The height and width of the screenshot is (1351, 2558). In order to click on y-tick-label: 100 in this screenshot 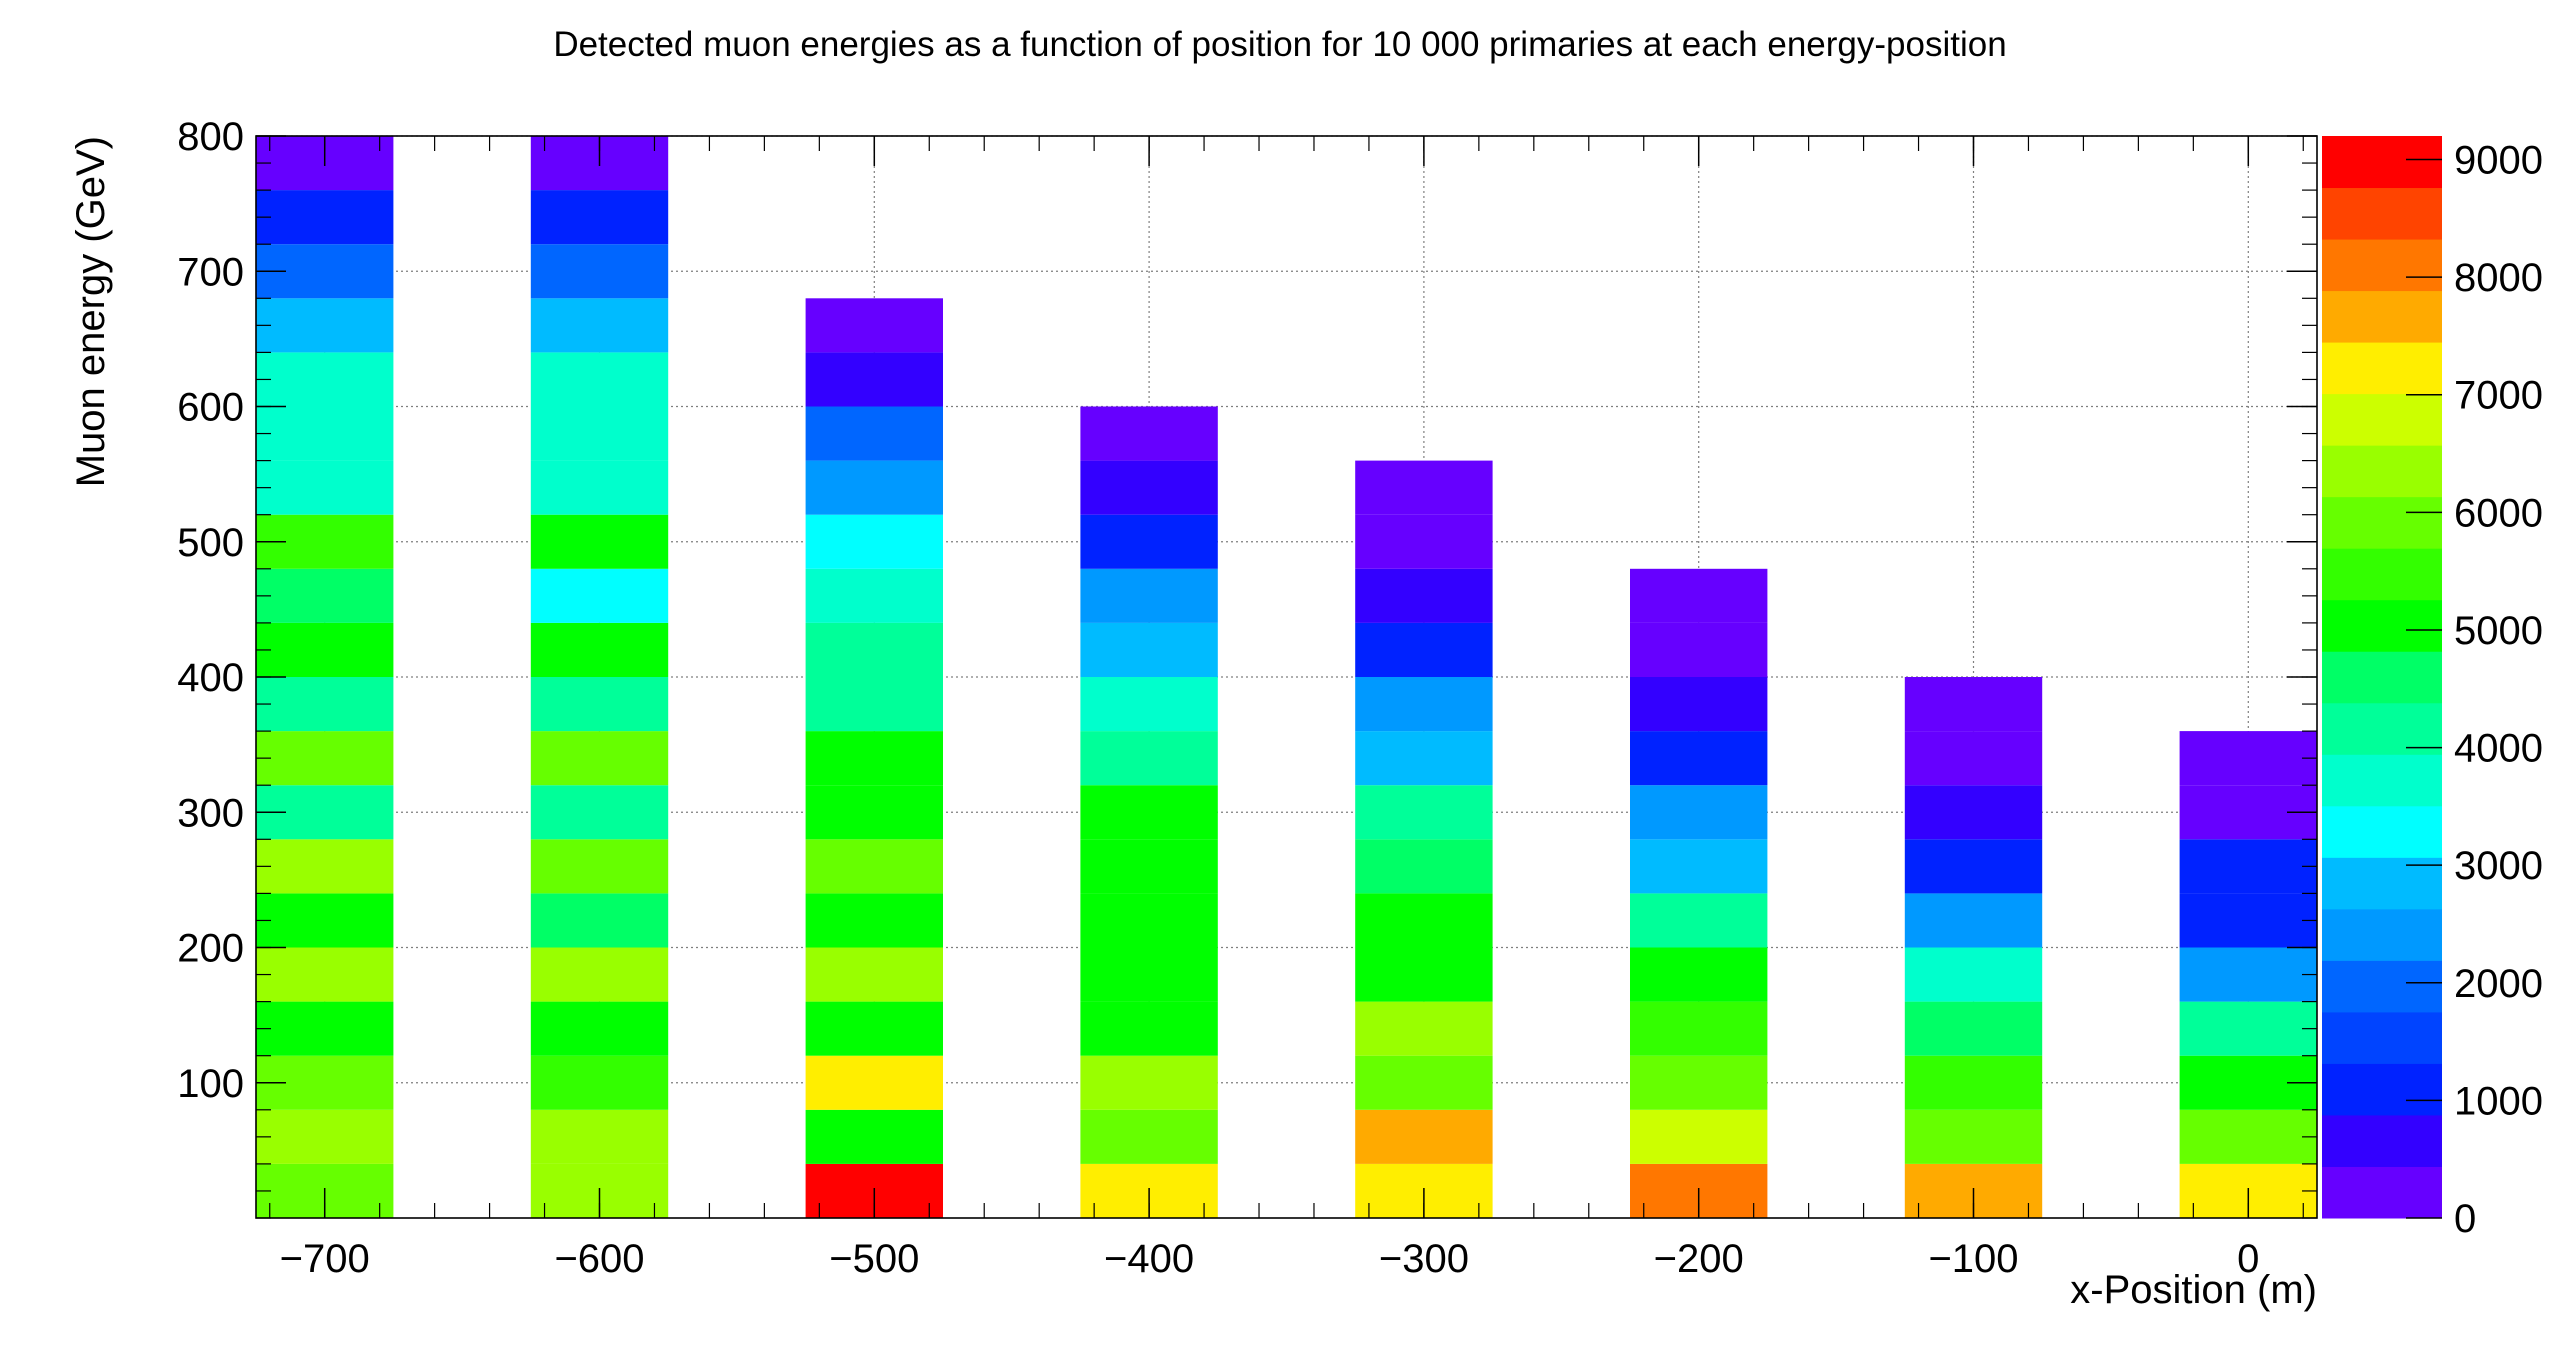, I will do `click(210, 1084)`.